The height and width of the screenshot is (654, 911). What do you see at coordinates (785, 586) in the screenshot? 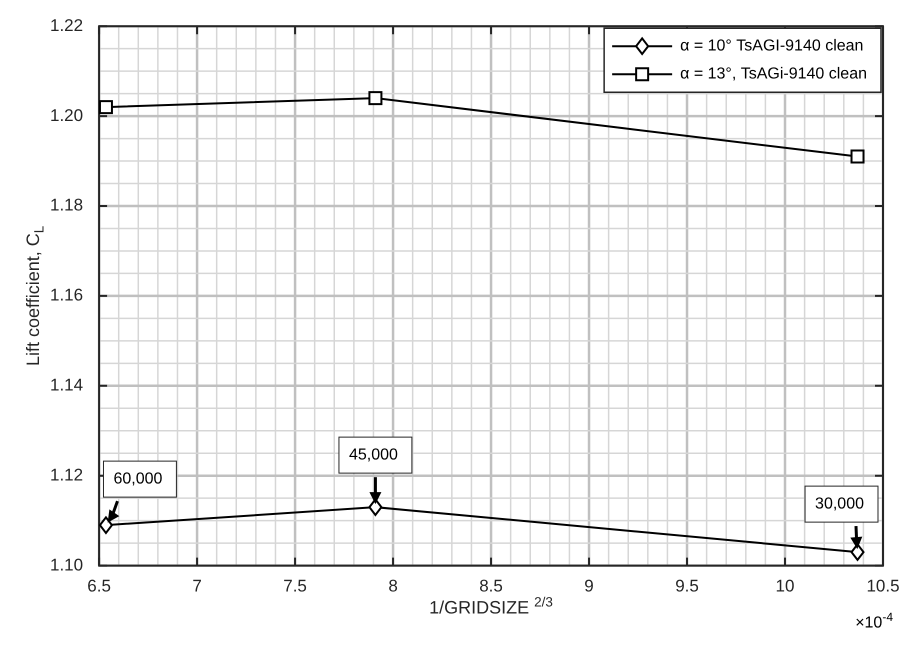
I see `x-tick-label: 10` at bounding box center [785, 586].